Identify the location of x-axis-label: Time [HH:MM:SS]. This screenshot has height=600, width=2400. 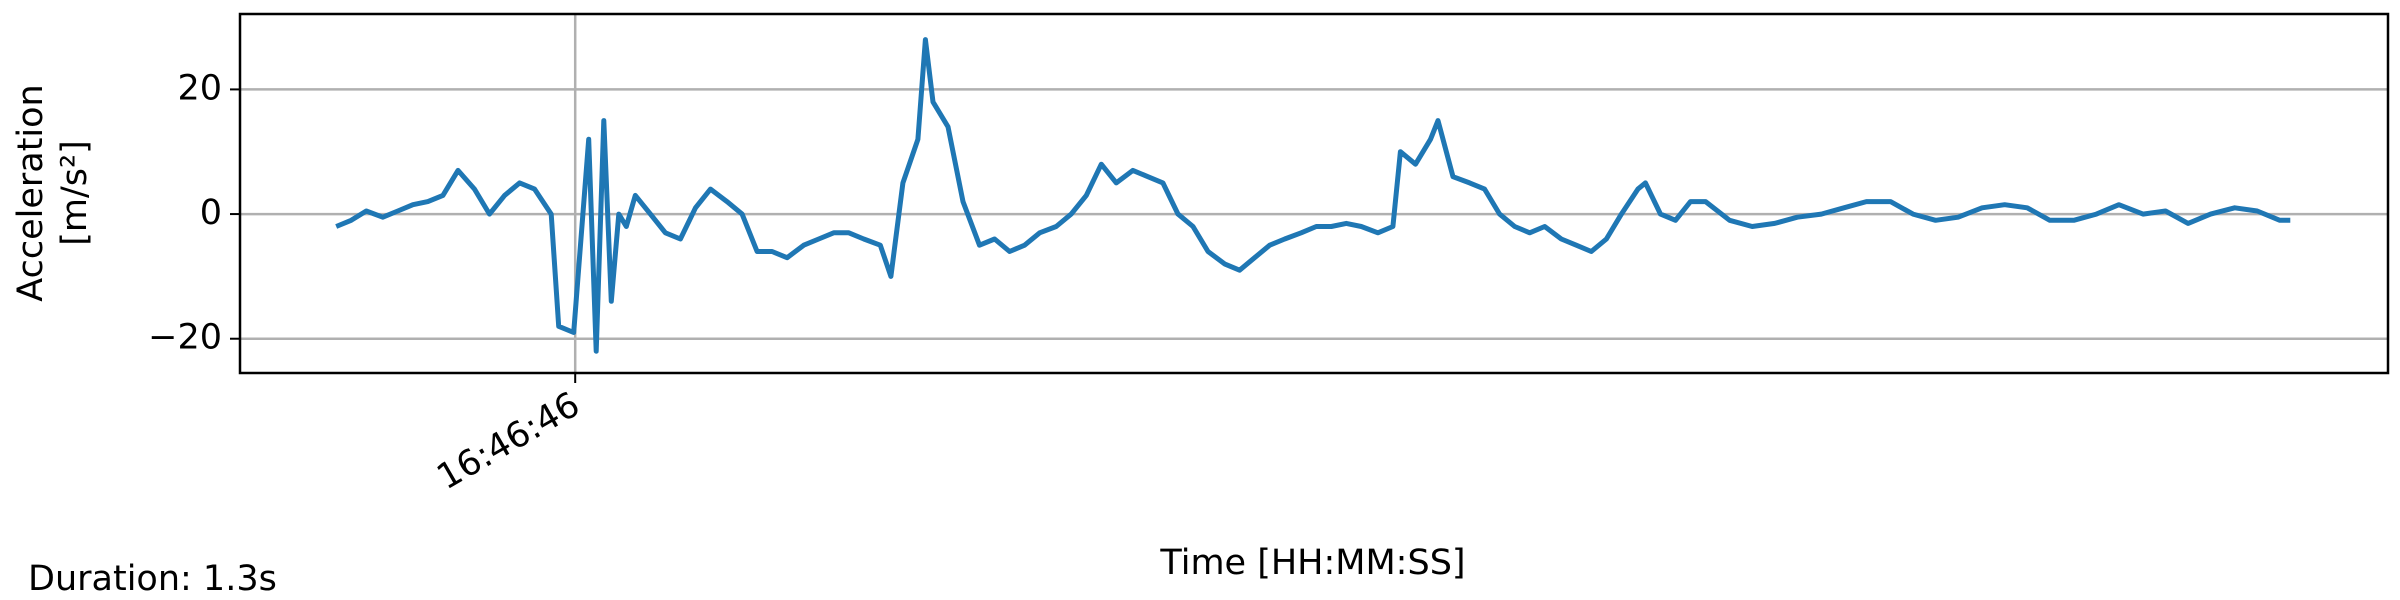
(1312, 563).